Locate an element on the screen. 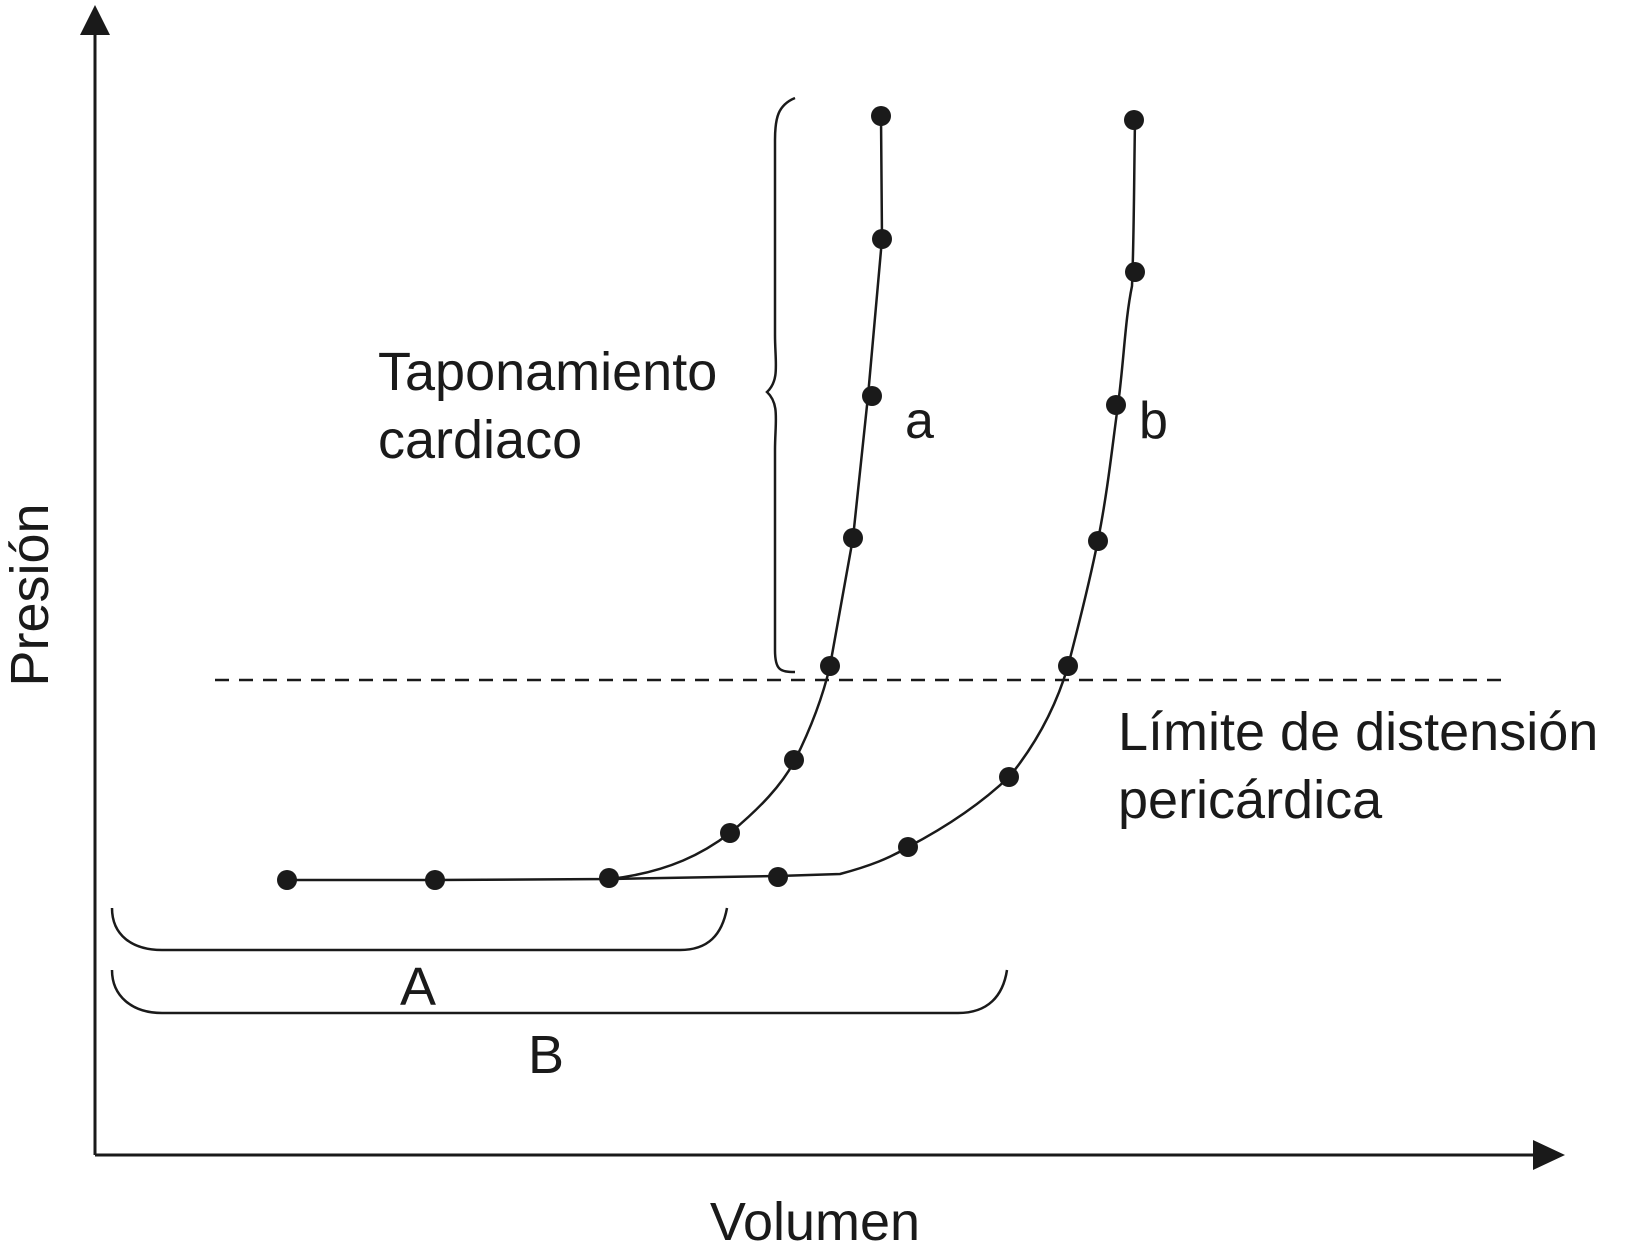  tamponade-brace is located at coordinates (780, 385).